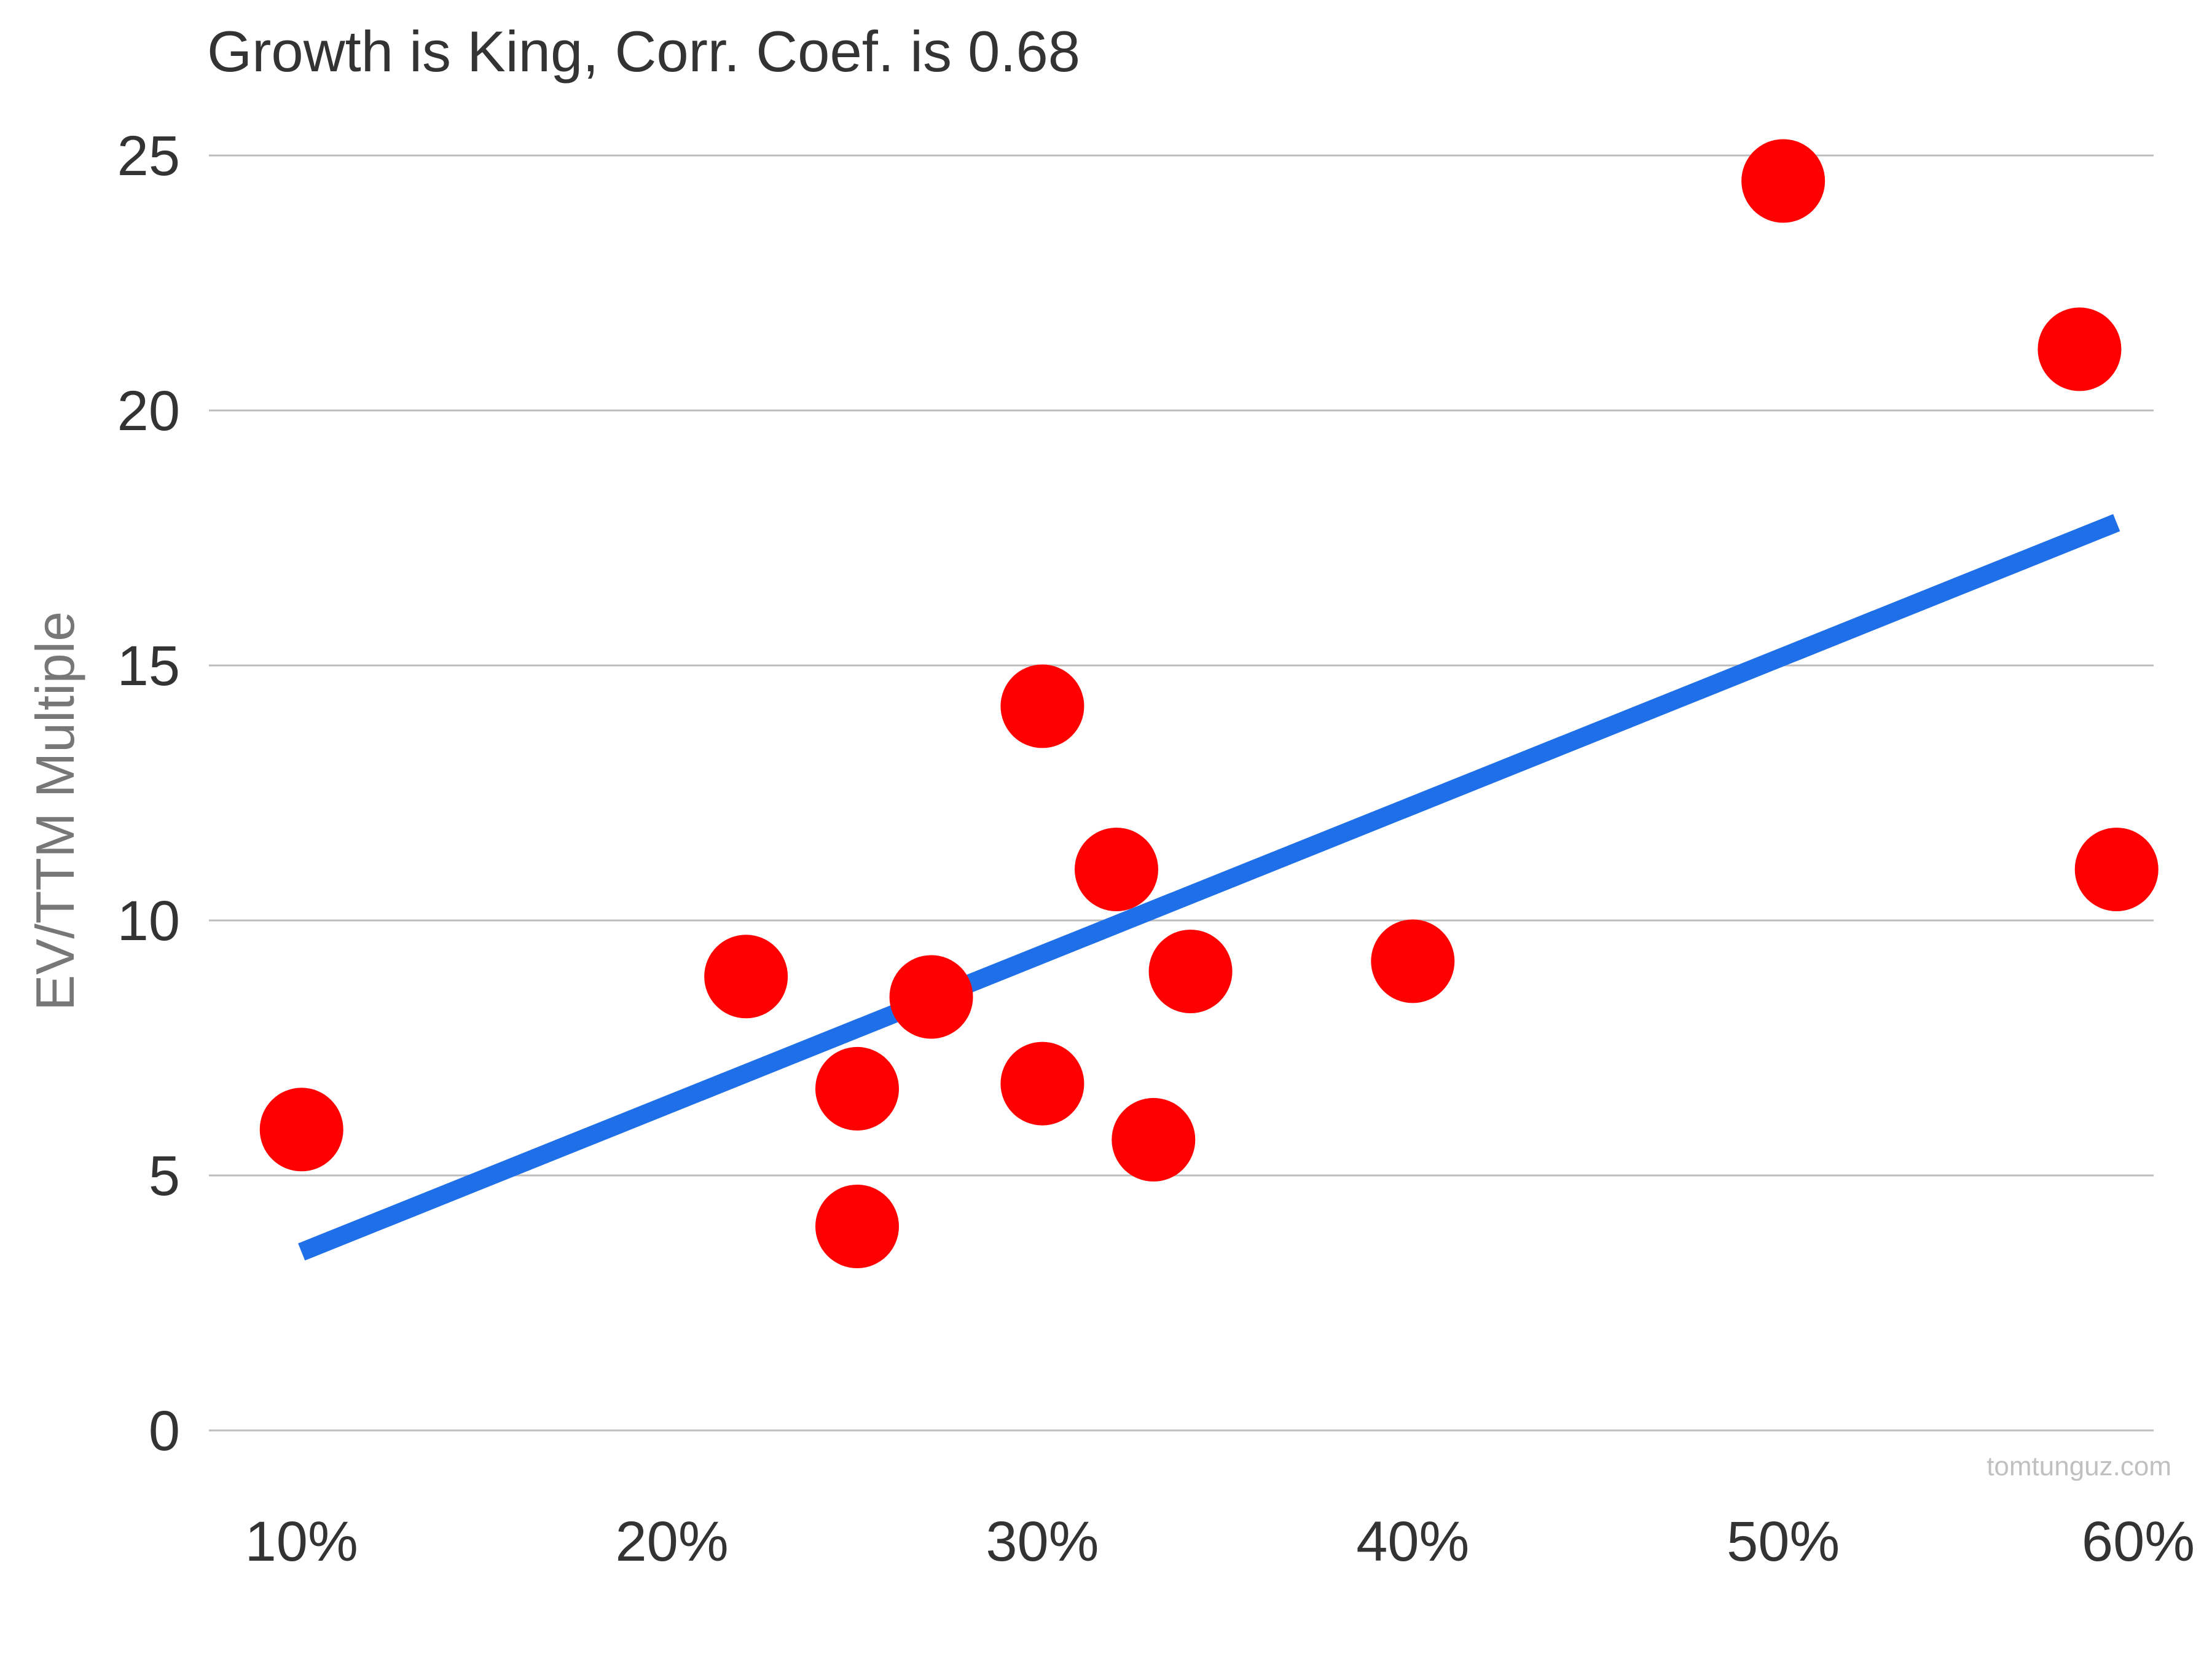 This screenshot has height=1659, width=2212. What do you see at coordinates (148, 156) in the screenshot?
I see `y-tick-label: 25` at bounding box center [148, 156].